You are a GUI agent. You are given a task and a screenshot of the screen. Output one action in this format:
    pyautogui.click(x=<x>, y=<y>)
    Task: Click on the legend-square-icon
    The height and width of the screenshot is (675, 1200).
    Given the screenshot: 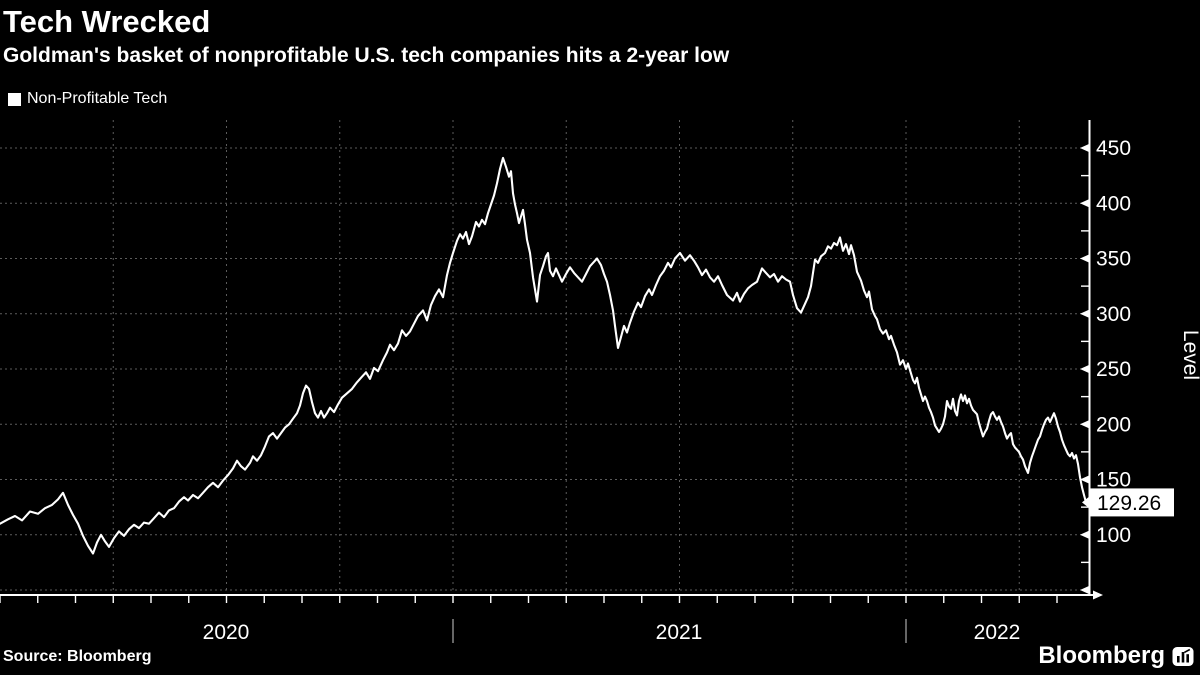 What is the action you would take?
    pyautogui.click(x=14, y=99)
    